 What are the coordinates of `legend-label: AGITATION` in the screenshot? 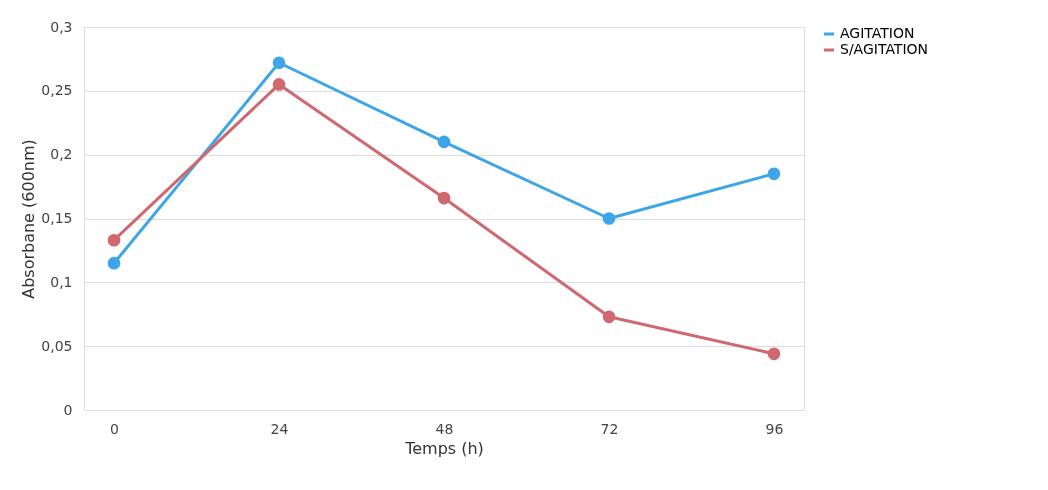 It's located at (877, 33).